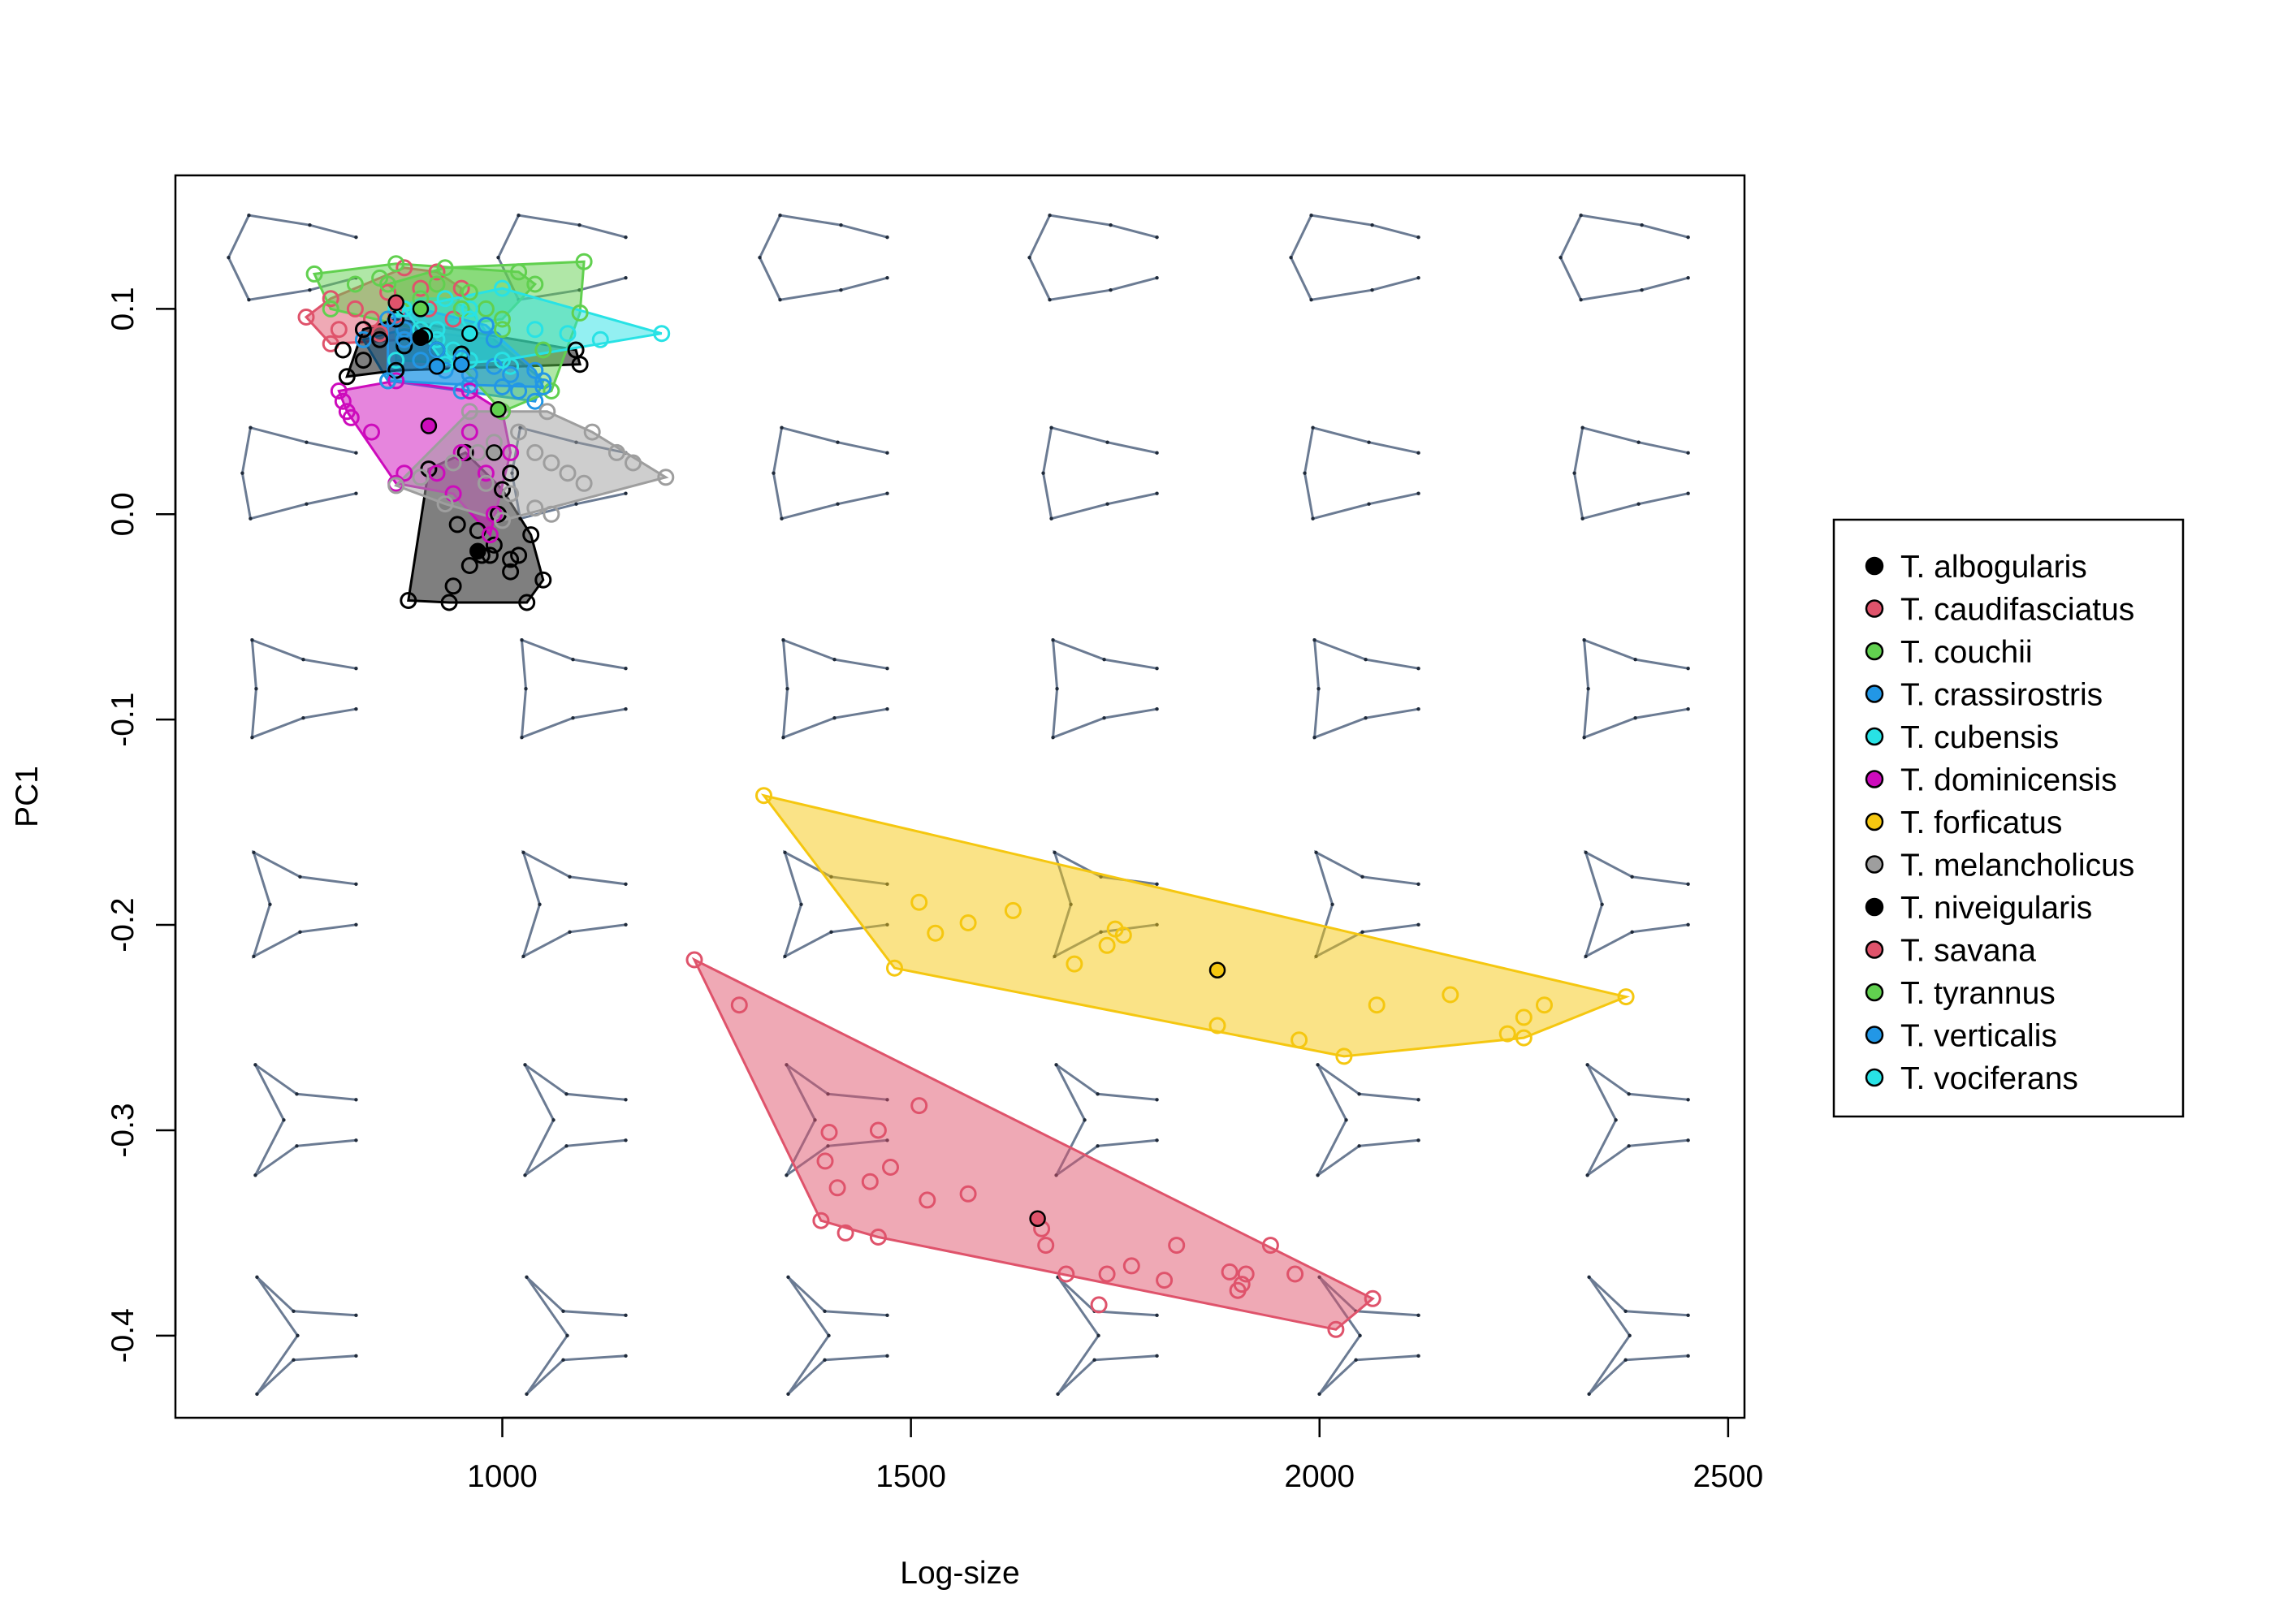 The height and width of the screenshot is (1624, 2274). Describe the element at coordinates (1978, 1036) in the screenshot. I see `legend-label: T. verticalis` at that location.